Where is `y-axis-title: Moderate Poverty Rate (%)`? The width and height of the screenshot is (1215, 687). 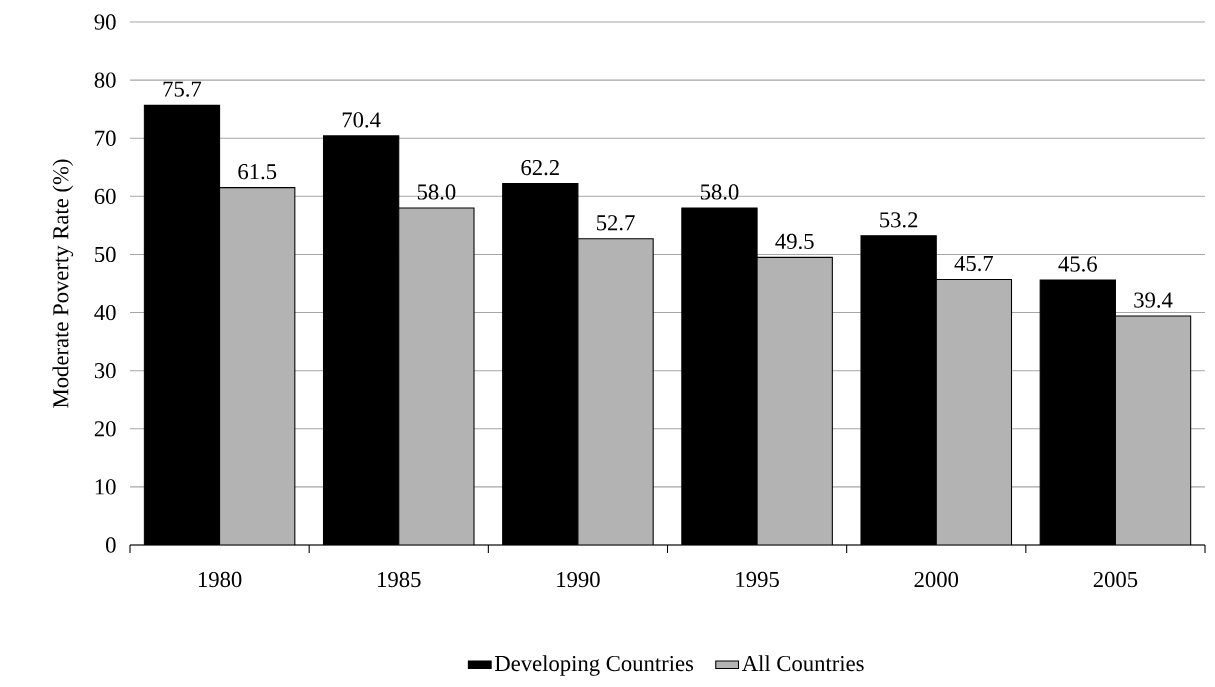 y-axis-title: Moderate Poverty Rate (%) is located at coordinates (63, 283).